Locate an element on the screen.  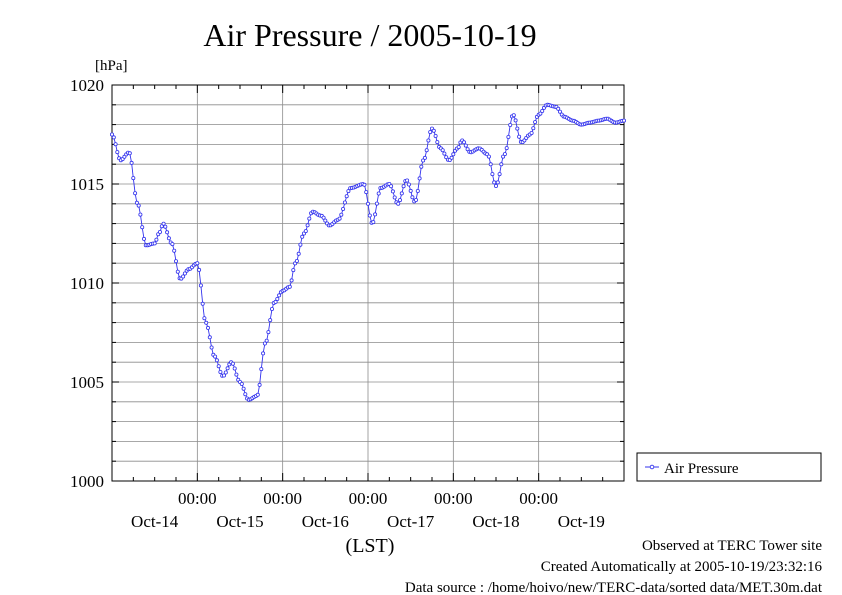
legend-marker is located at coordinates (652, 467).